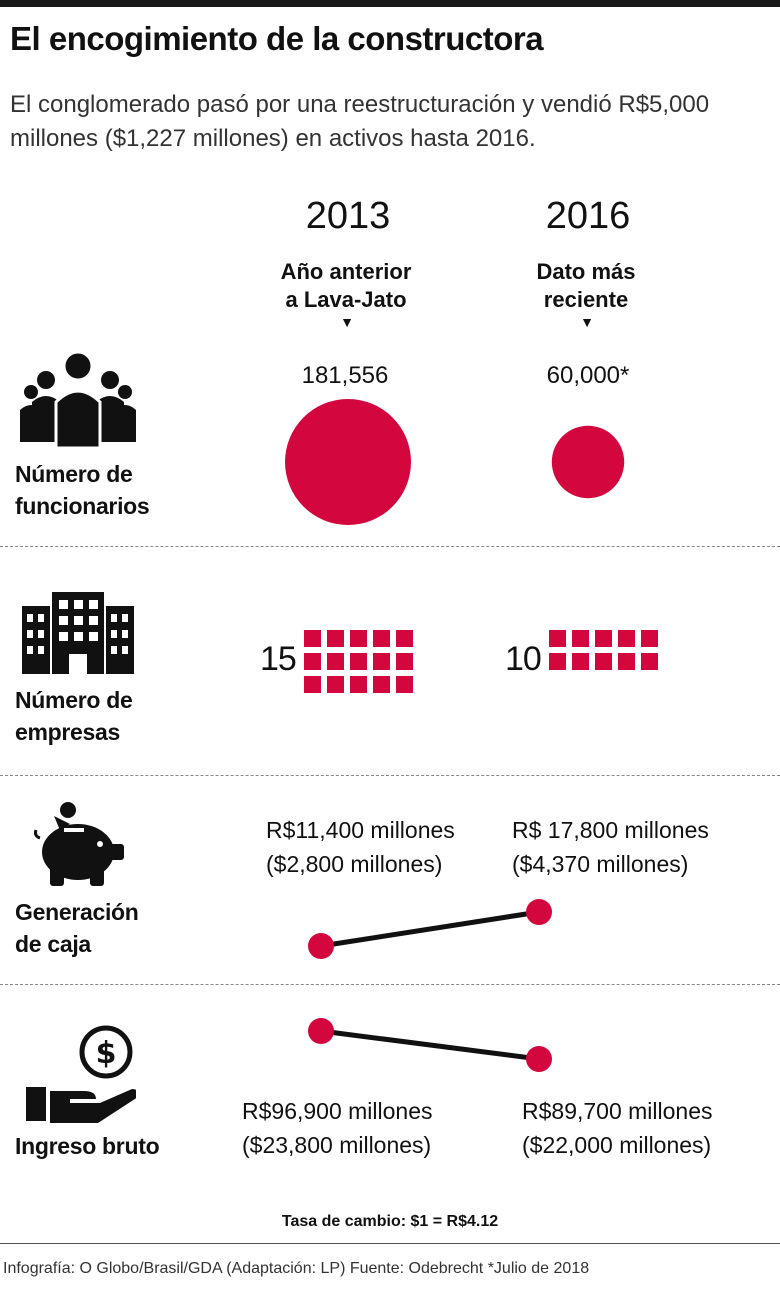 The image size is (780, 1300). Describe the element at coordinates (68, 732) in the screenshot. I see `row-label-companies-line2: empresas` at that location.